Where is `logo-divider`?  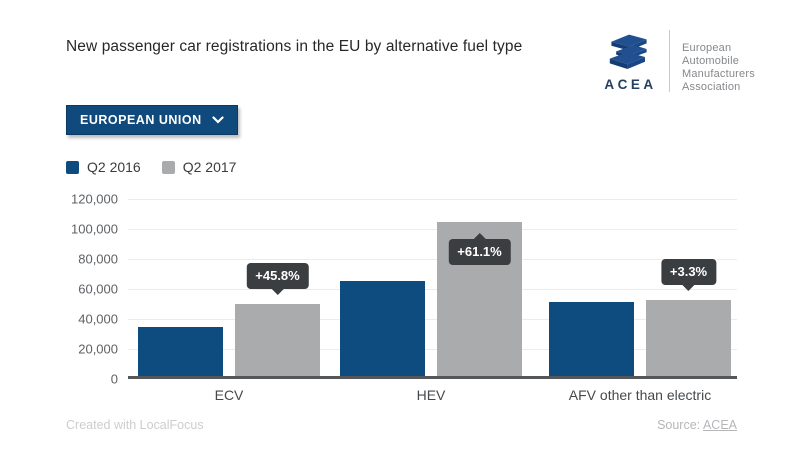 logo-divider is located at coordinates (669, 61).